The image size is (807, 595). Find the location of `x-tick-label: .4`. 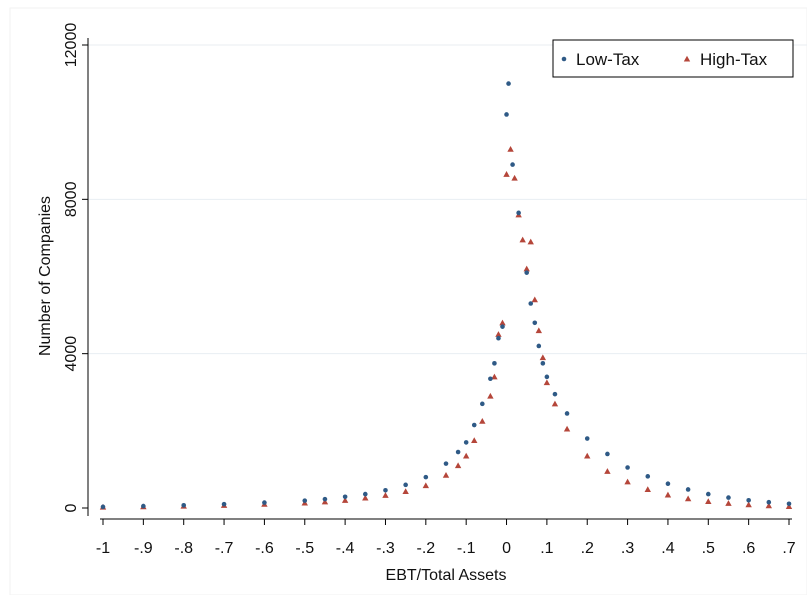

x-tick-label: .4 is located at coordinates (667, 548).